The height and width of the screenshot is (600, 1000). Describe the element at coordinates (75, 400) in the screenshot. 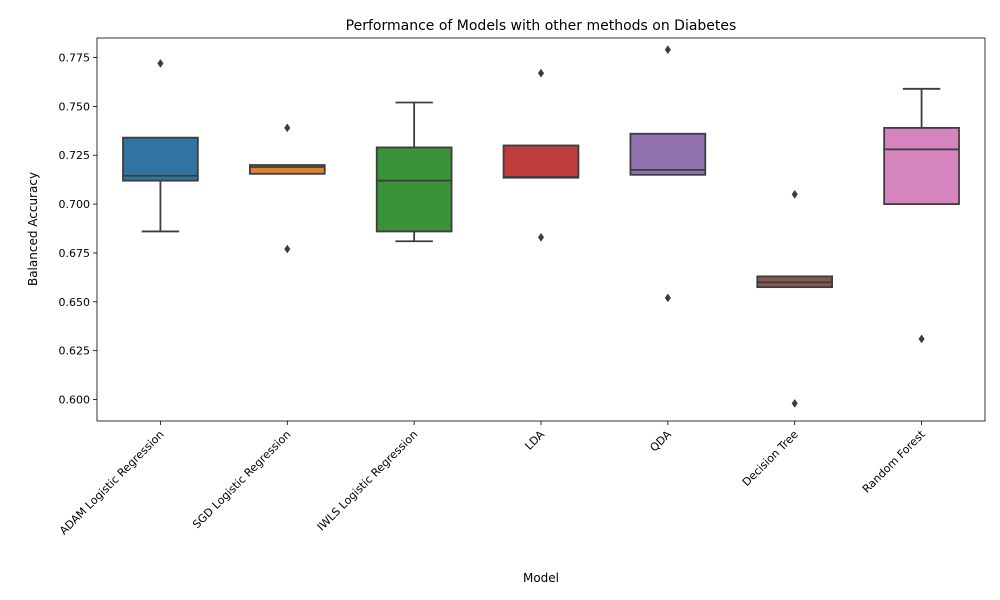

I see `y-tick-label: 0.600` at that location.